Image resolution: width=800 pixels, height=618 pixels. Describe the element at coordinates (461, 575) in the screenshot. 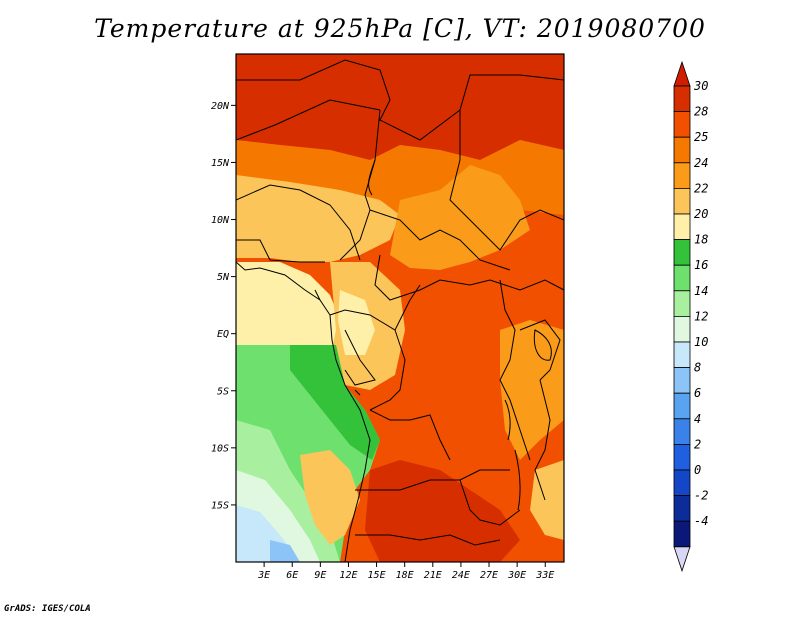

I see `lon-tick-label: 24E` at that location.